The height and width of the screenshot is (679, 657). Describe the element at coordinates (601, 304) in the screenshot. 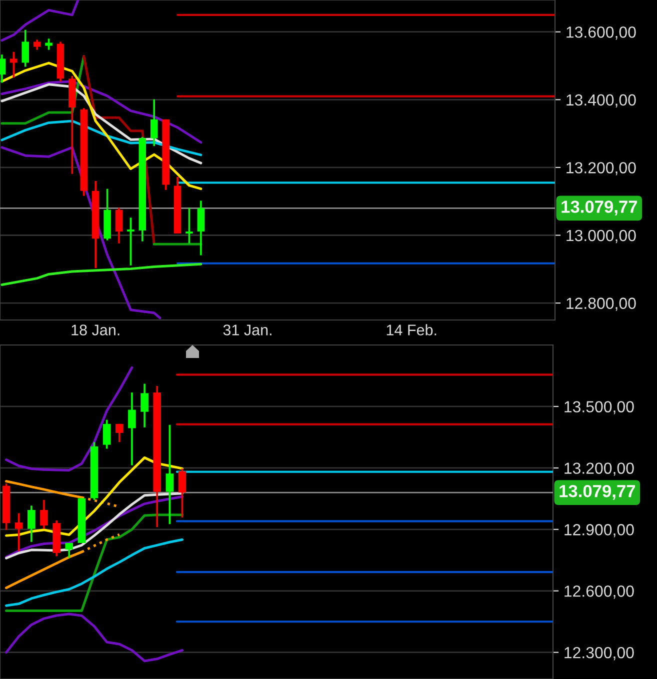

I see `y-tick-label: 12.800,00` at that location.